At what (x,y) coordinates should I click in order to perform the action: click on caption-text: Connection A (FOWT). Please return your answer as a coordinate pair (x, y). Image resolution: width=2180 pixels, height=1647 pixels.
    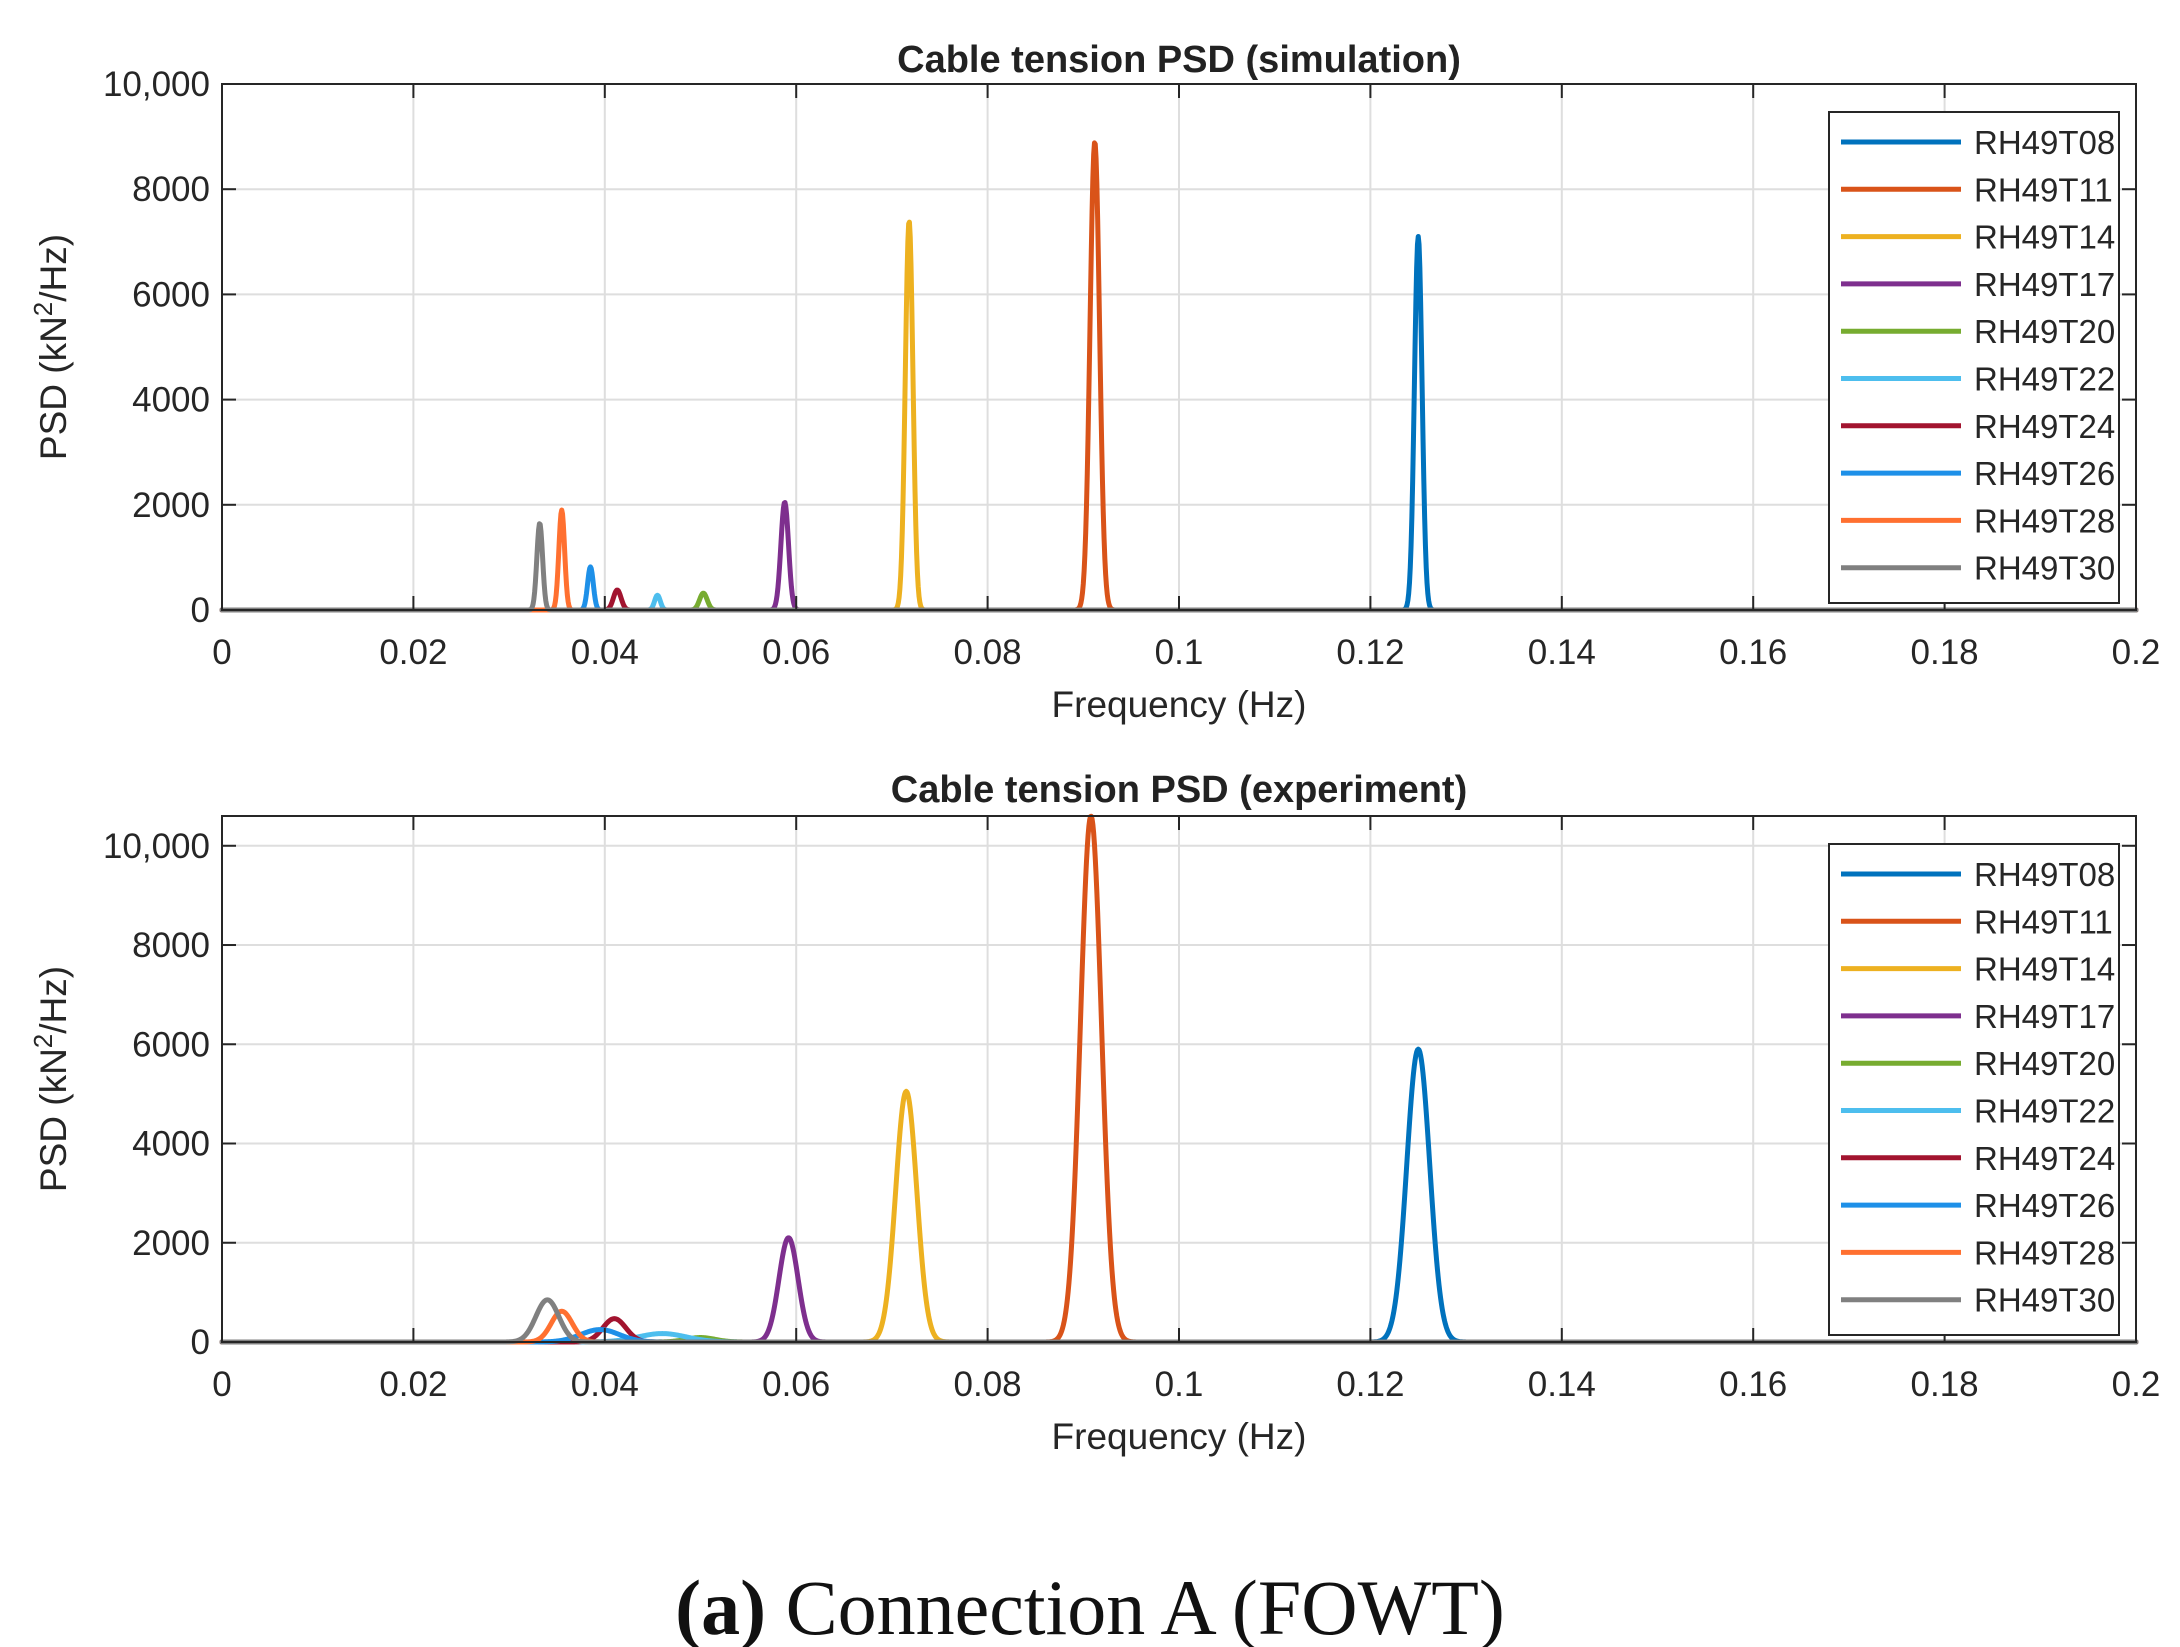
    Looking at the image, I should click on (1135, 1605).